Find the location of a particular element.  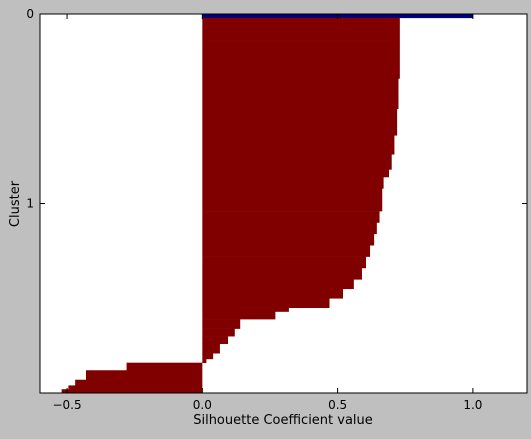

y-axis-label: Cluster is located at coordinates (15, 203).